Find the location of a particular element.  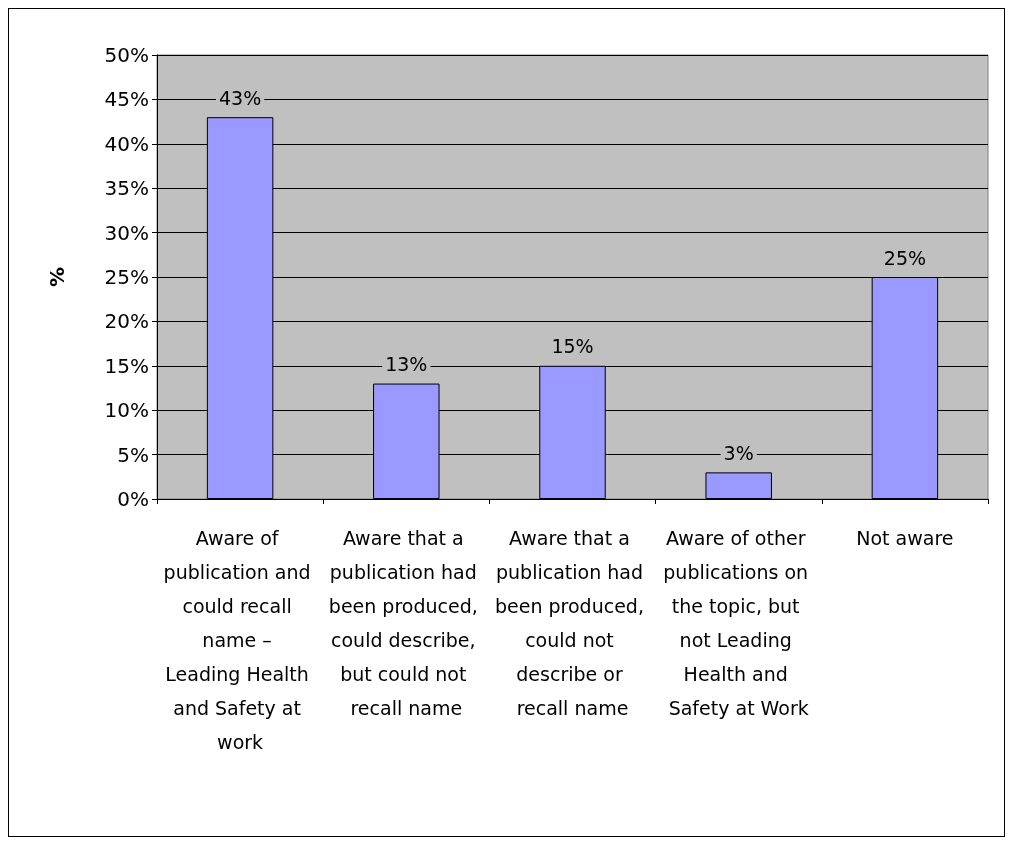

bar is located at coordinates (738, 485).